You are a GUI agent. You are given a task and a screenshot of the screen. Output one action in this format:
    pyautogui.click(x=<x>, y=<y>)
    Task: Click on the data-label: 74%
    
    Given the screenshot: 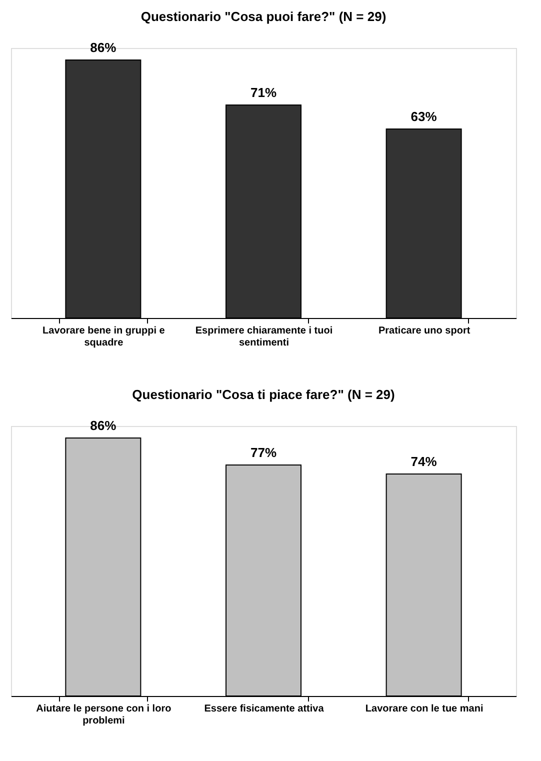 What is the action you would take?
    pyautogui.click(x=424, y=461)
    